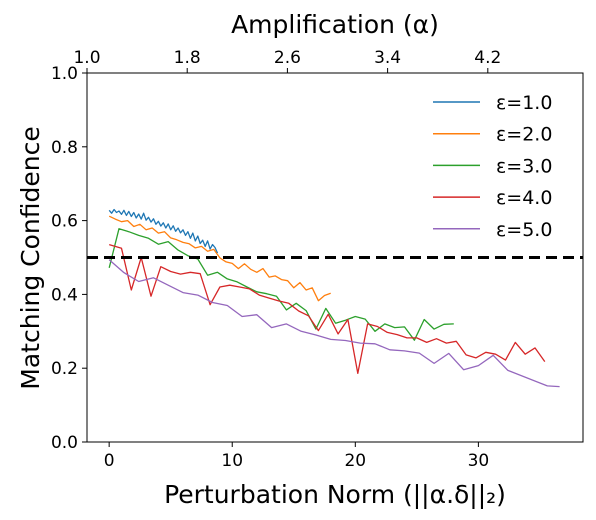 This screenshot has width=596, height=520. I want to click on legend-label: ε=5.0, so click(524, 230).